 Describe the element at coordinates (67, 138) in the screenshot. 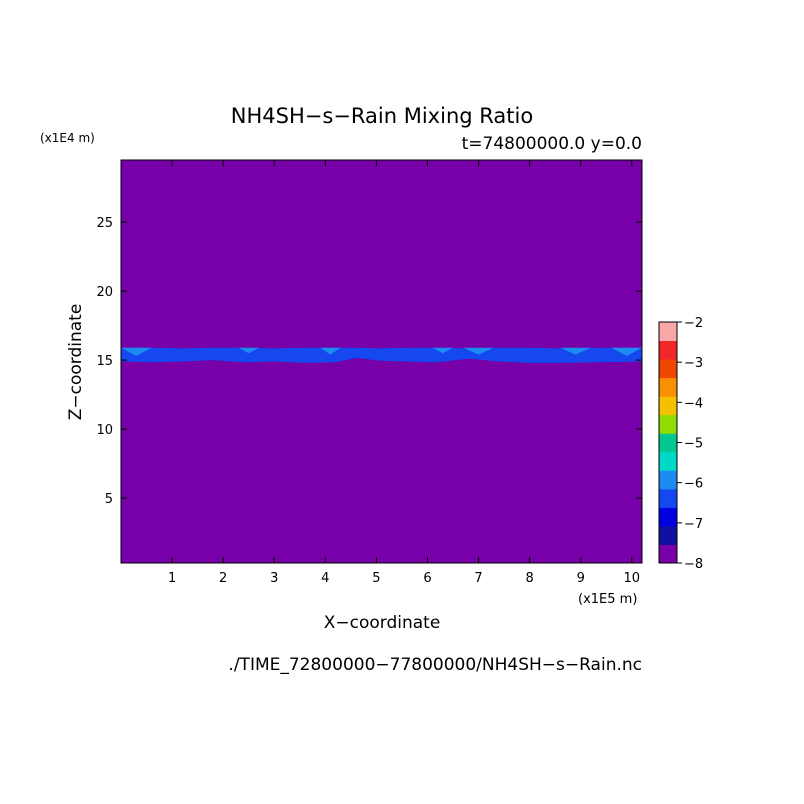

I see `y-scale-label: (x1E4 m)` at that location.